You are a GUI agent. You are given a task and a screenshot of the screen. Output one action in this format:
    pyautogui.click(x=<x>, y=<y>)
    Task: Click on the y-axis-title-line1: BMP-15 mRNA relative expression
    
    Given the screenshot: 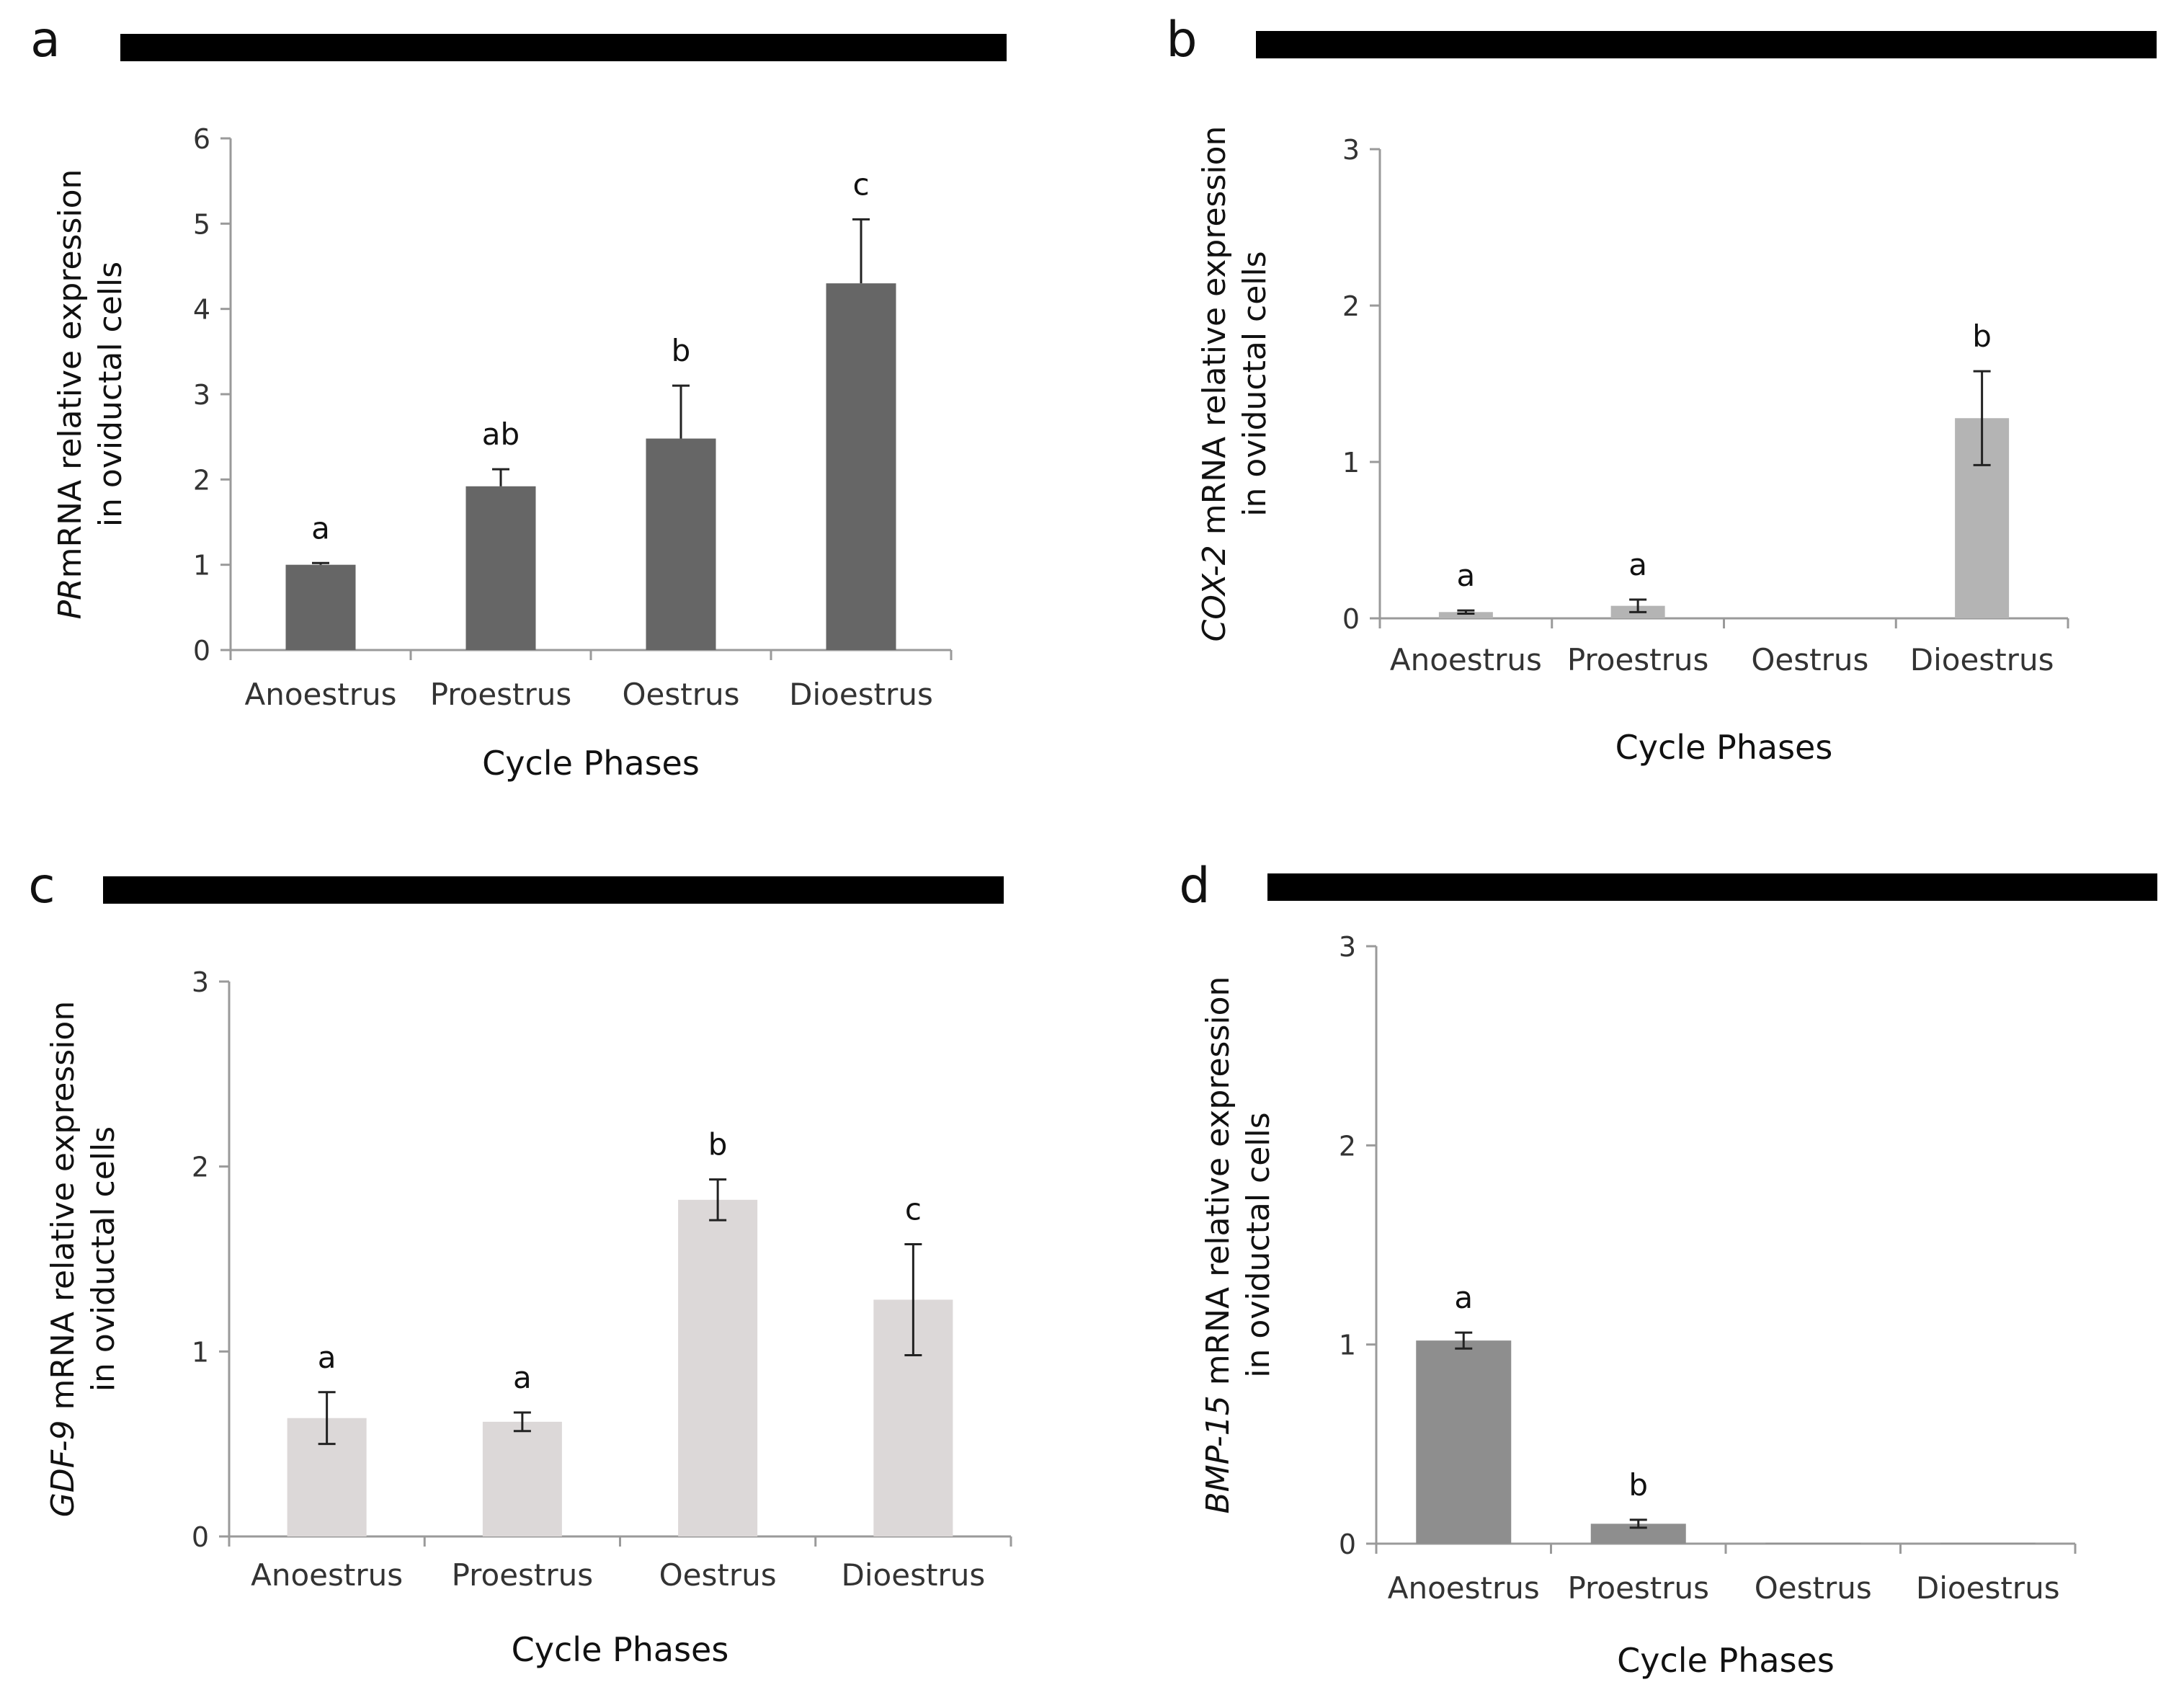 What is the action you would take?
    pyautogui.click(x=1218, y=1245)
    